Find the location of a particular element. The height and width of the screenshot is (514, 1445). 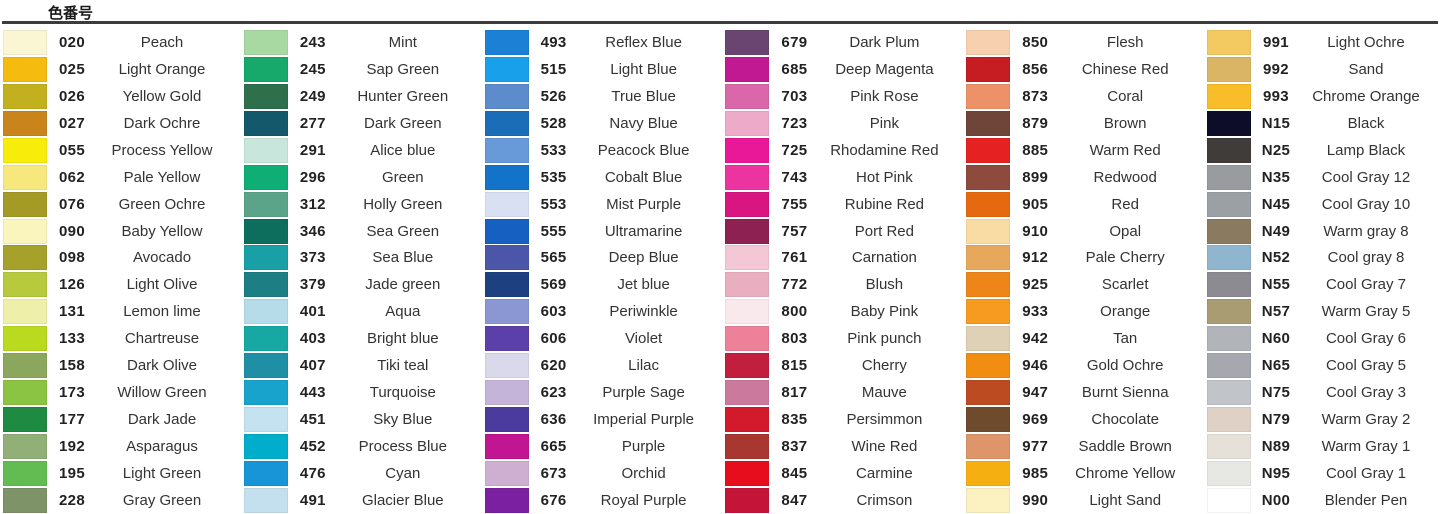

color-row: 685 Deep Magenta is located at coordinates (842, 69).